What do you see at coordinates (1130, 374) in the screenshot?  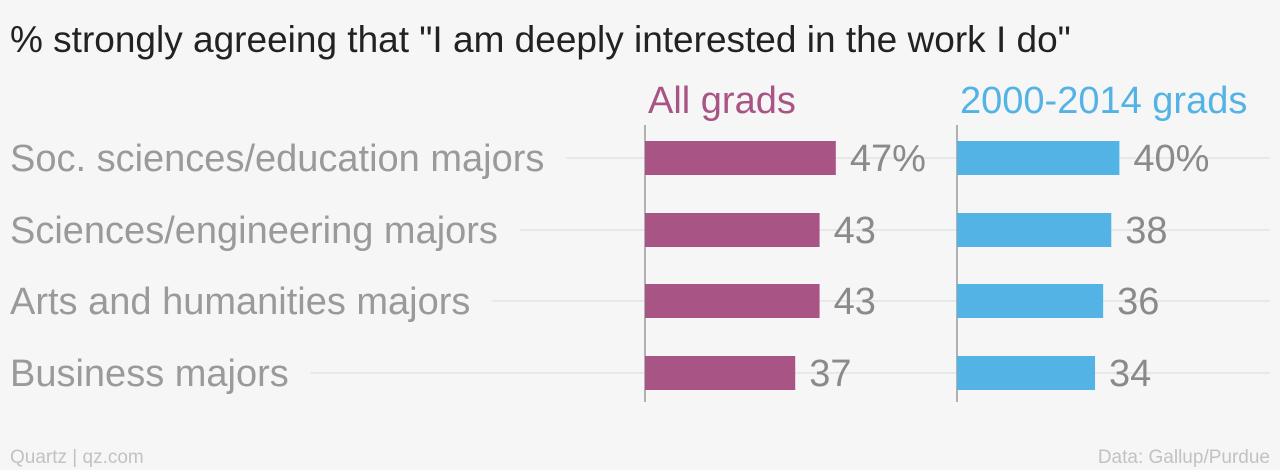 I see `data-label: 34` at bounding box center [1130, 374].